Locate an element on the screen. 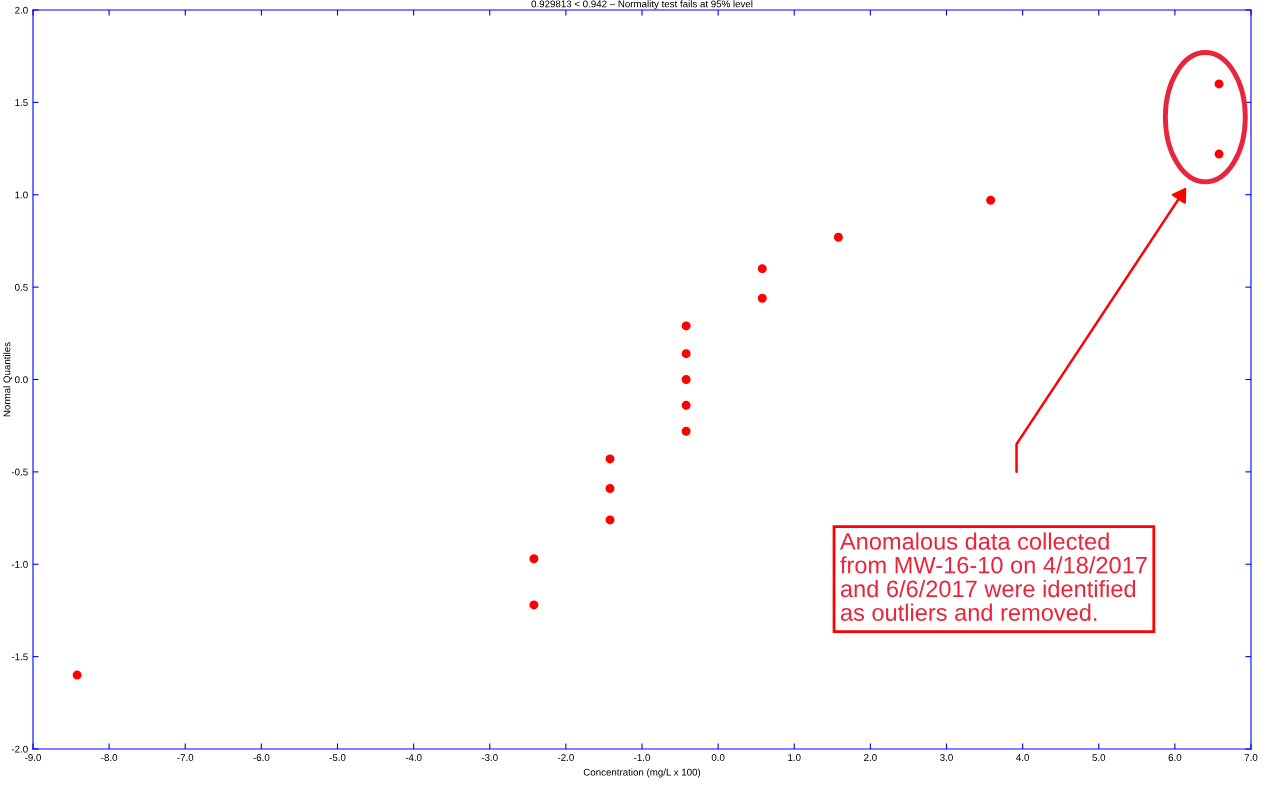  x-tick-label: -9.0 is located at coordinates (33, 757).